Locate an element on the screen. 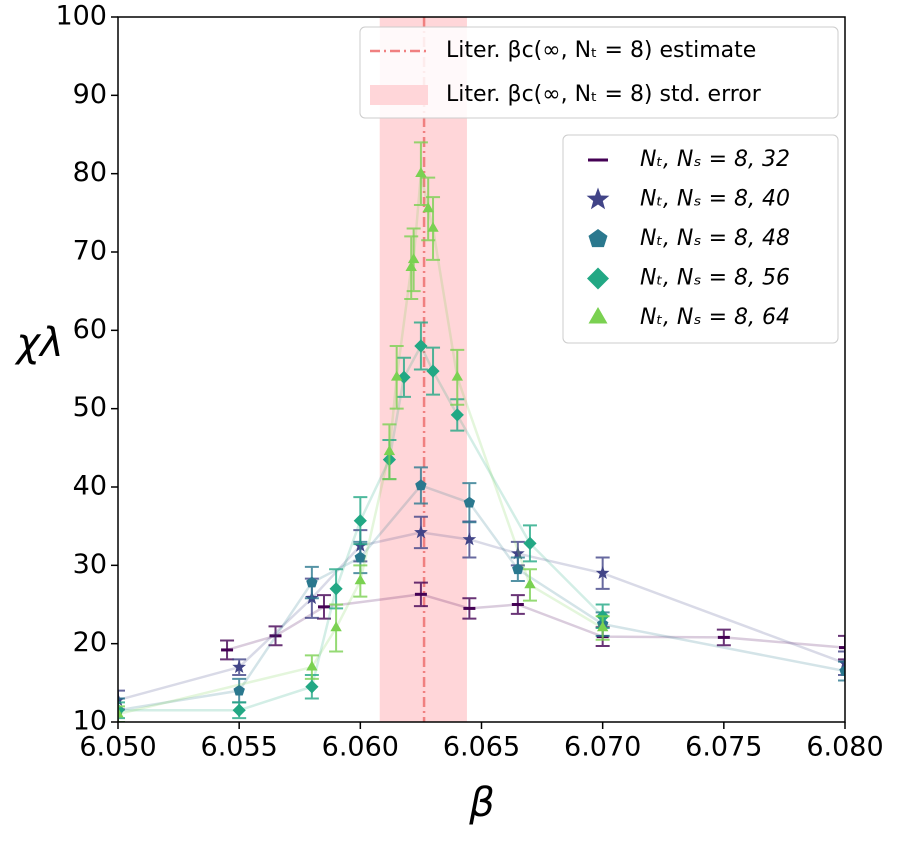 The width and height of the screenshot is (897, 841). y-tick-label: 20 is located at coordinates (90, 642).